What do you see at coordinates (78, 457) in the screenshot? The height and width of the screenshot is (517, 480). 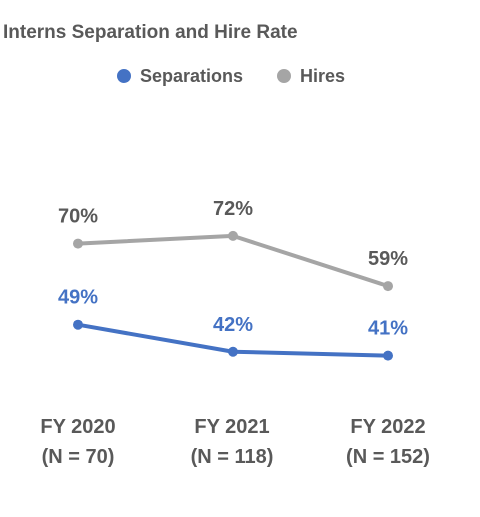 I see `x-tick-sublabel: (N = 70)` at bounding box center [78, 457].